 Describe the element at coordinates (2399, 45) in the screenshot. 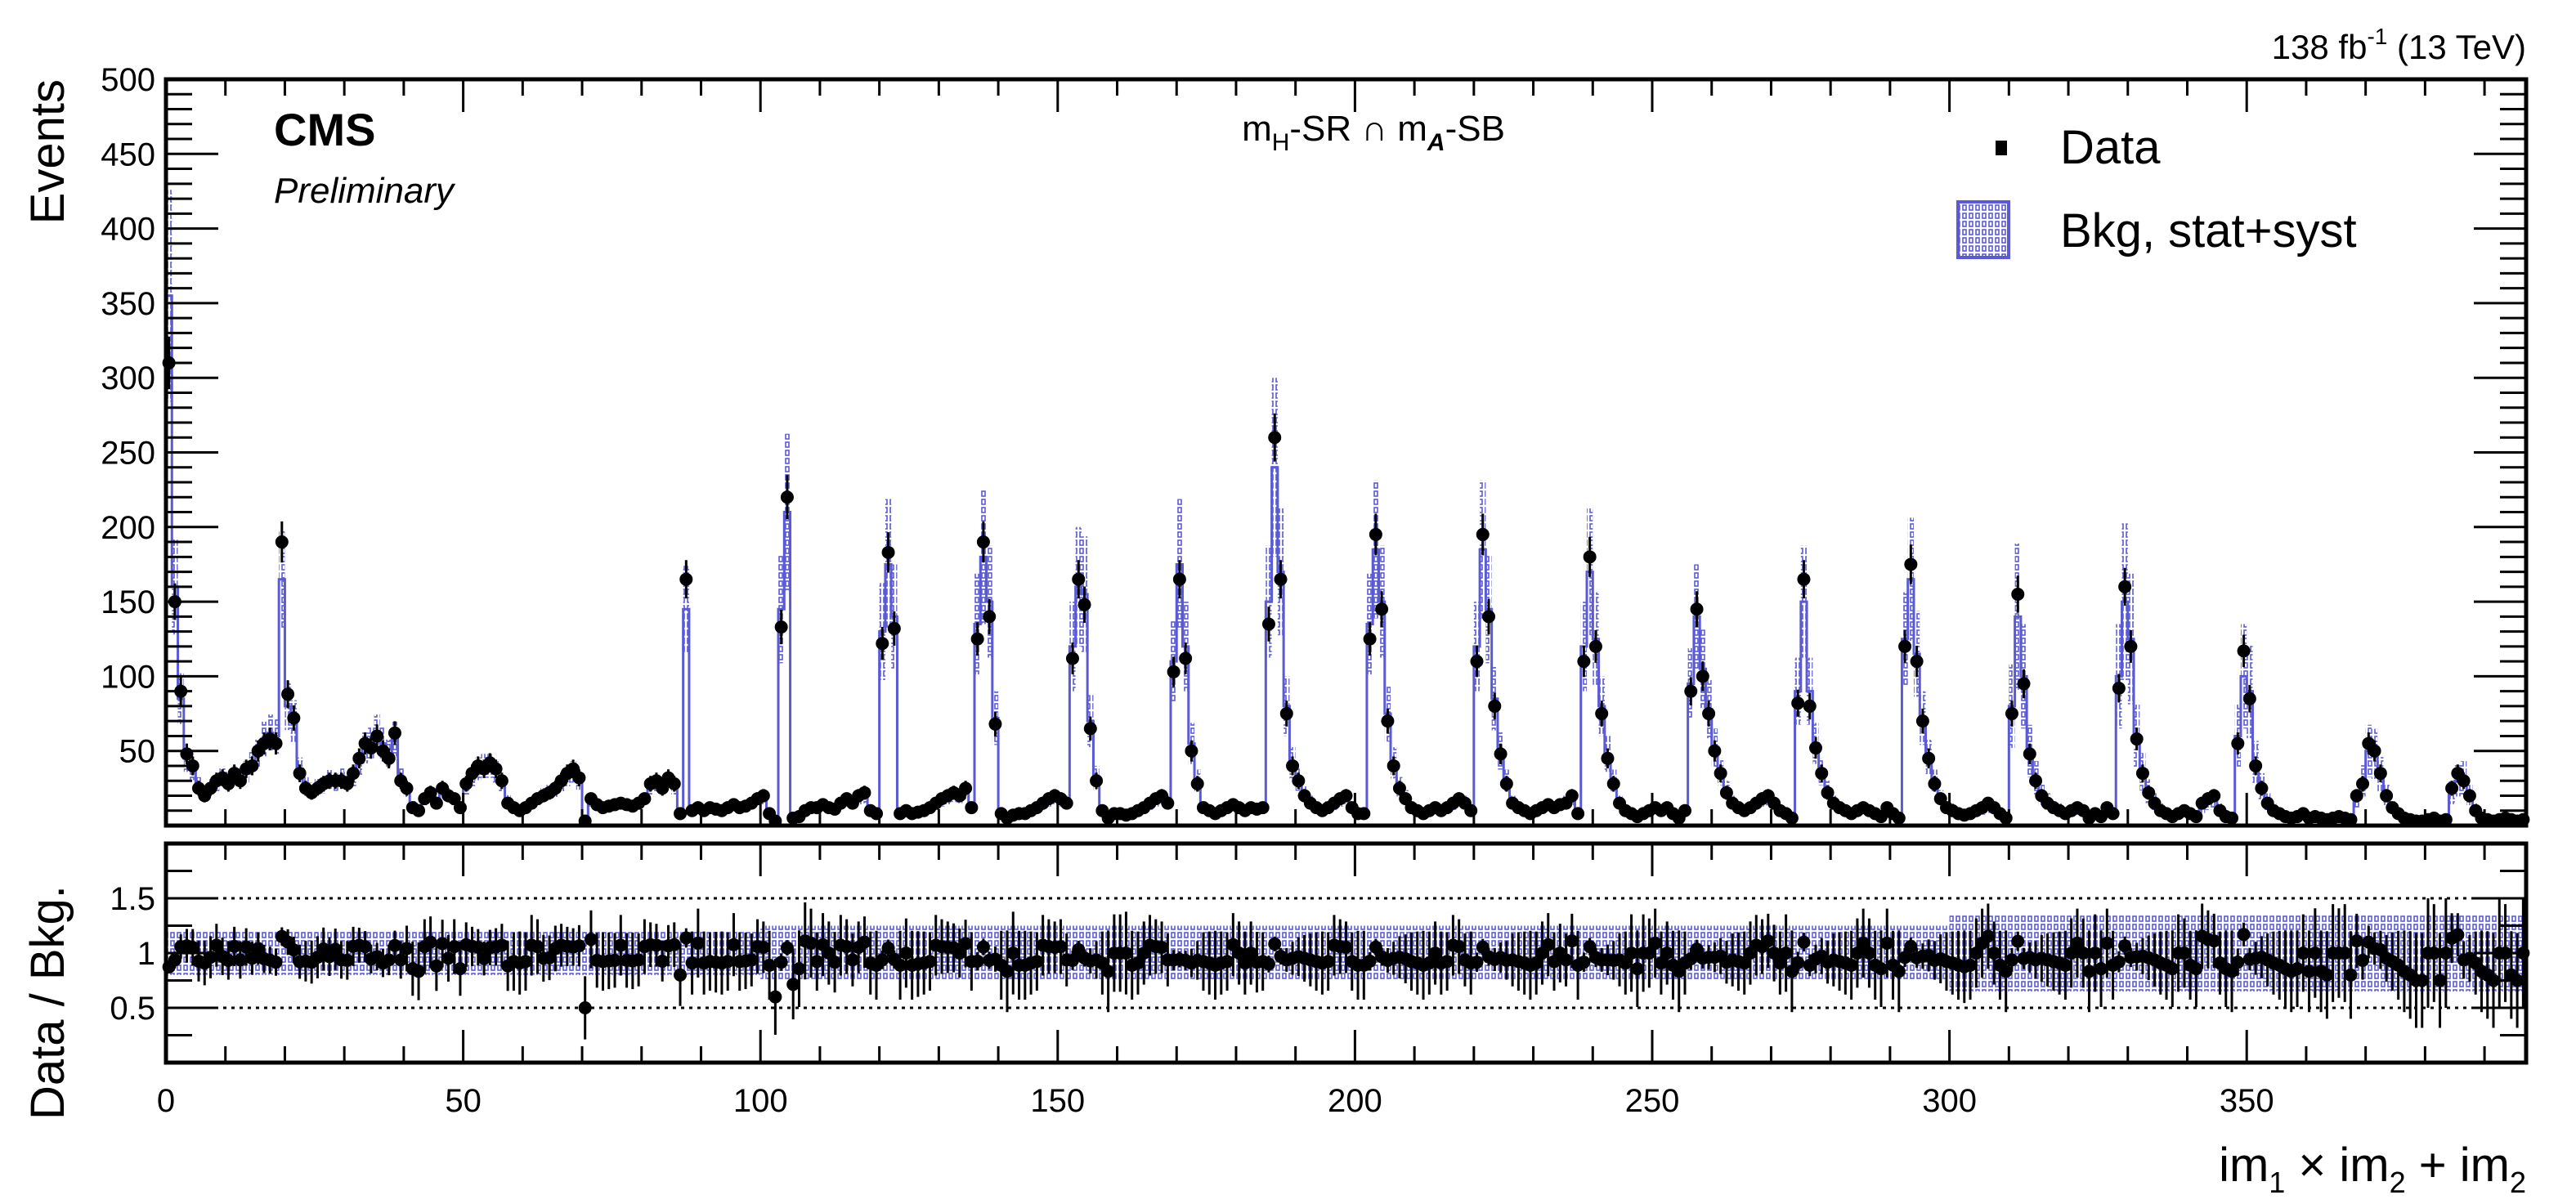

I see `lumi-label: 138 fb-1 (13 TeV)` at that location.